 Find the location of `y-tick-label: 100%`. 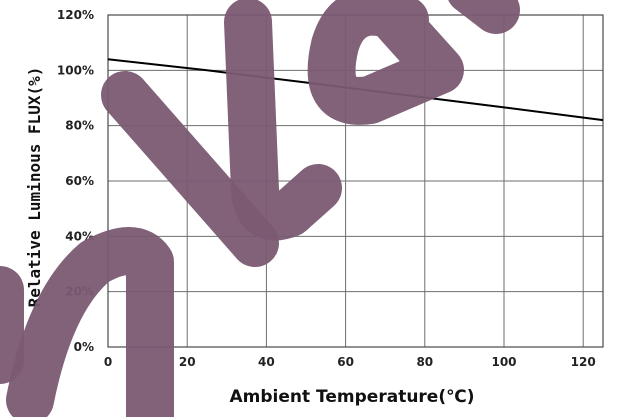

y-tick-label: 100% is located at coordinates (75, 70).